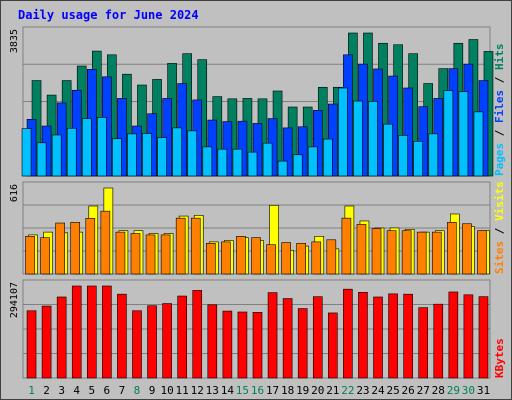  What do you see at coordinates (91, 390) in the screenshot?
I see `day-label-5: 5` at bounding box center [91, 390].